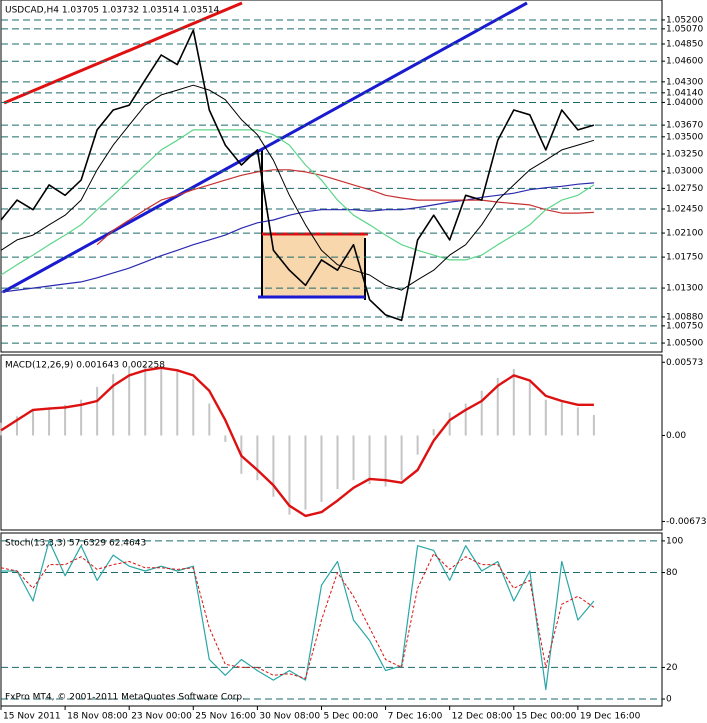  I want to click on range-box, so click(313, 265).